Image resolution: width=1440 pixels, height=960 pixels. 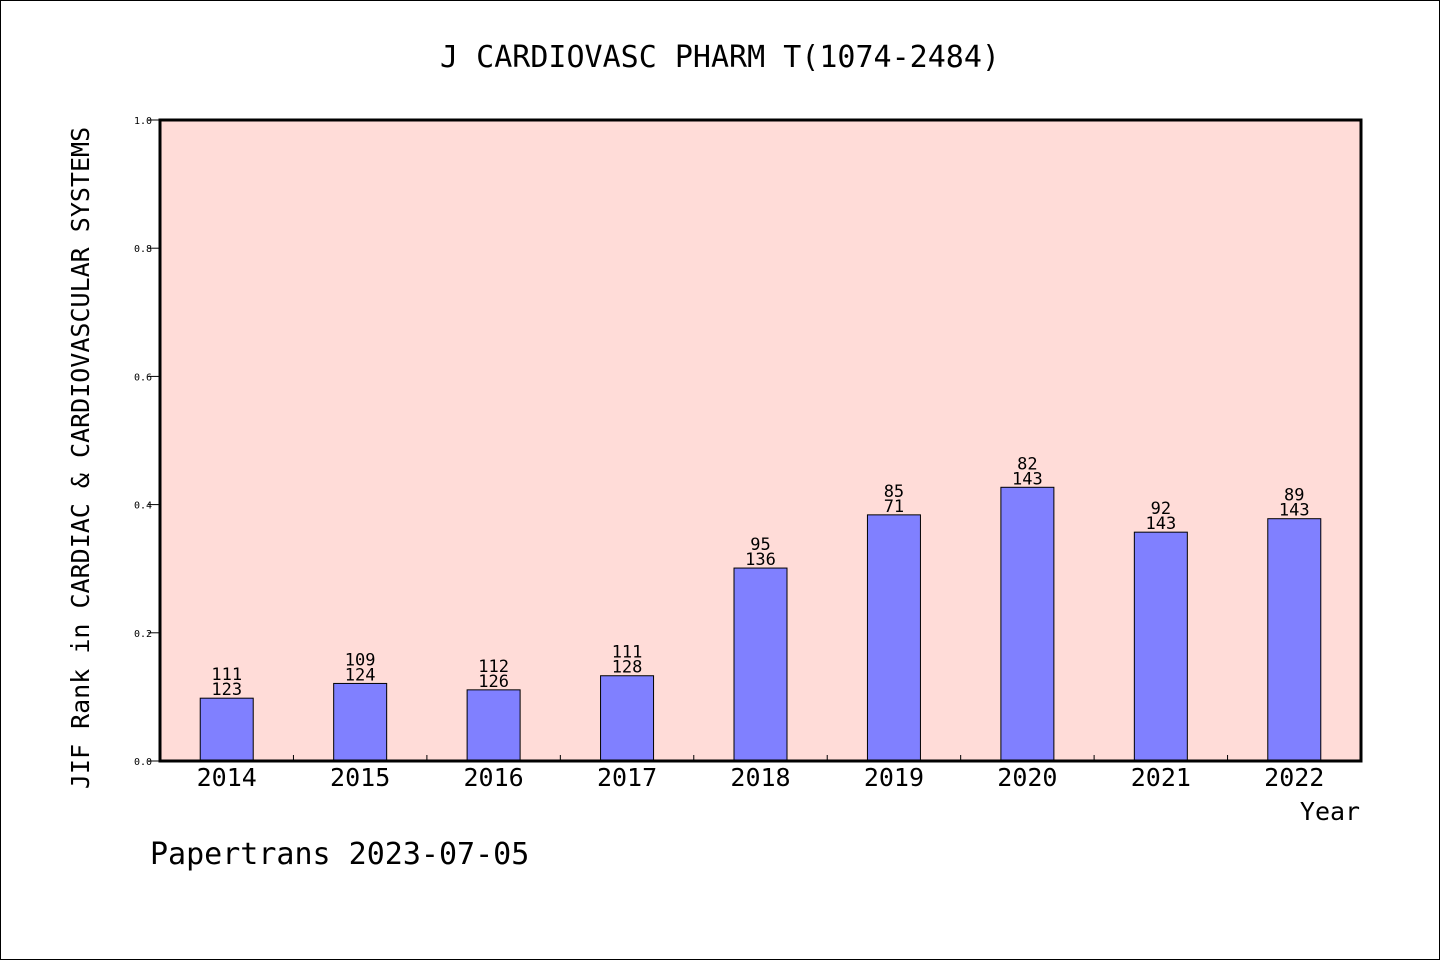 What do you see at coordinates (627, 777) in the screenshot?
I see `x-tick-label: 2017` at bounding box center [627, 777].